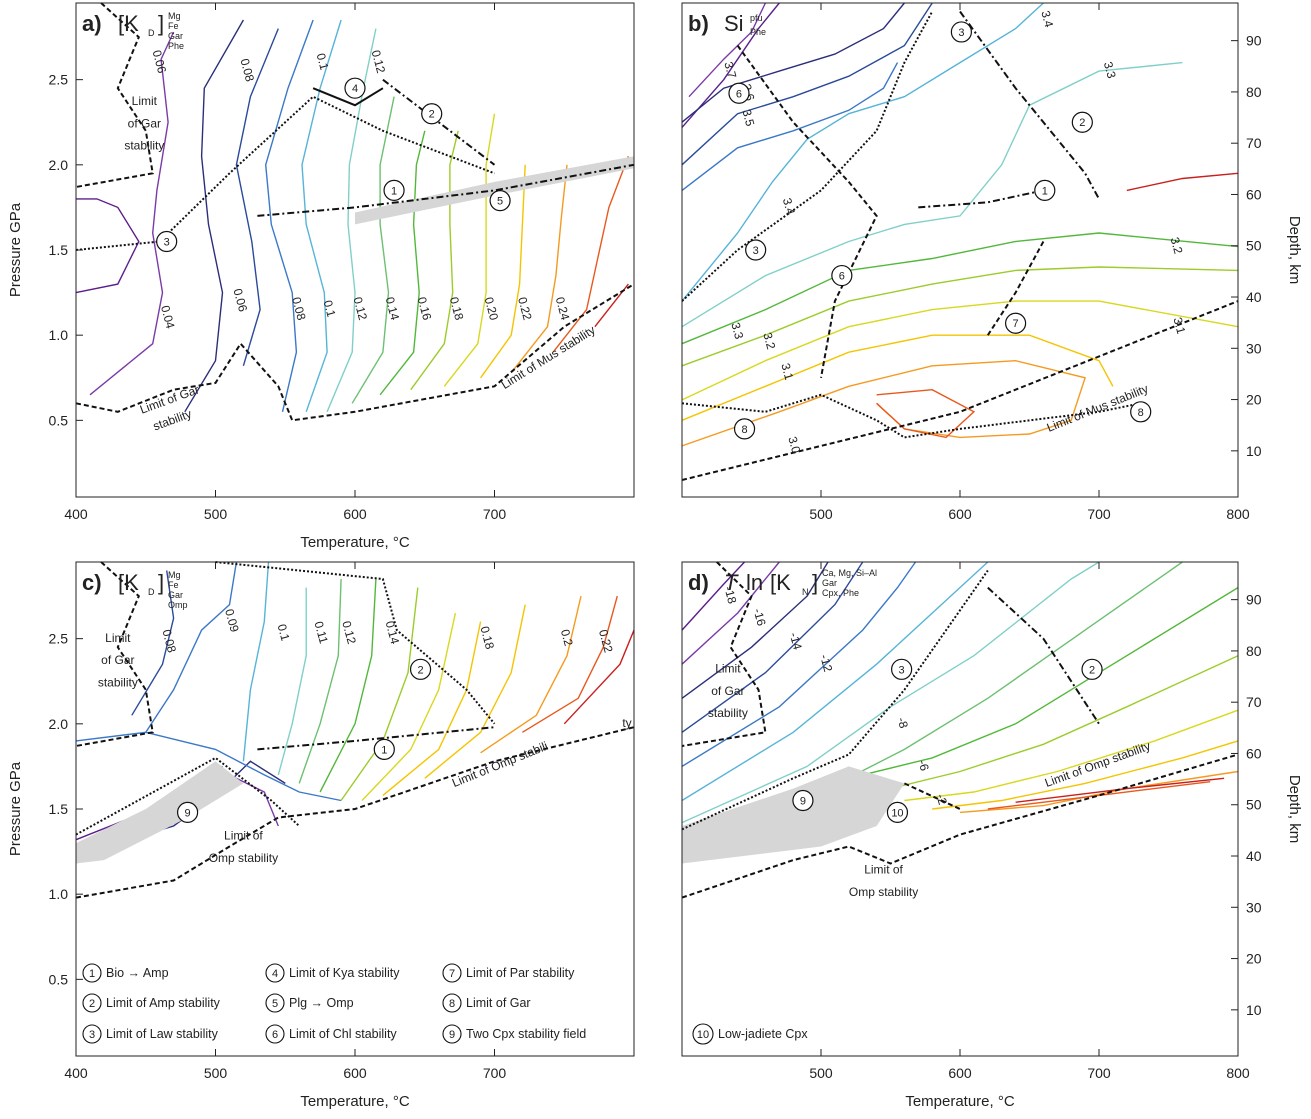 This screenshot has height=1119, width=1311. What do you see at coordinates (92, 974) in the screenshot?
I see `legend-marker-number: 1` at bounding box center [92, 974].